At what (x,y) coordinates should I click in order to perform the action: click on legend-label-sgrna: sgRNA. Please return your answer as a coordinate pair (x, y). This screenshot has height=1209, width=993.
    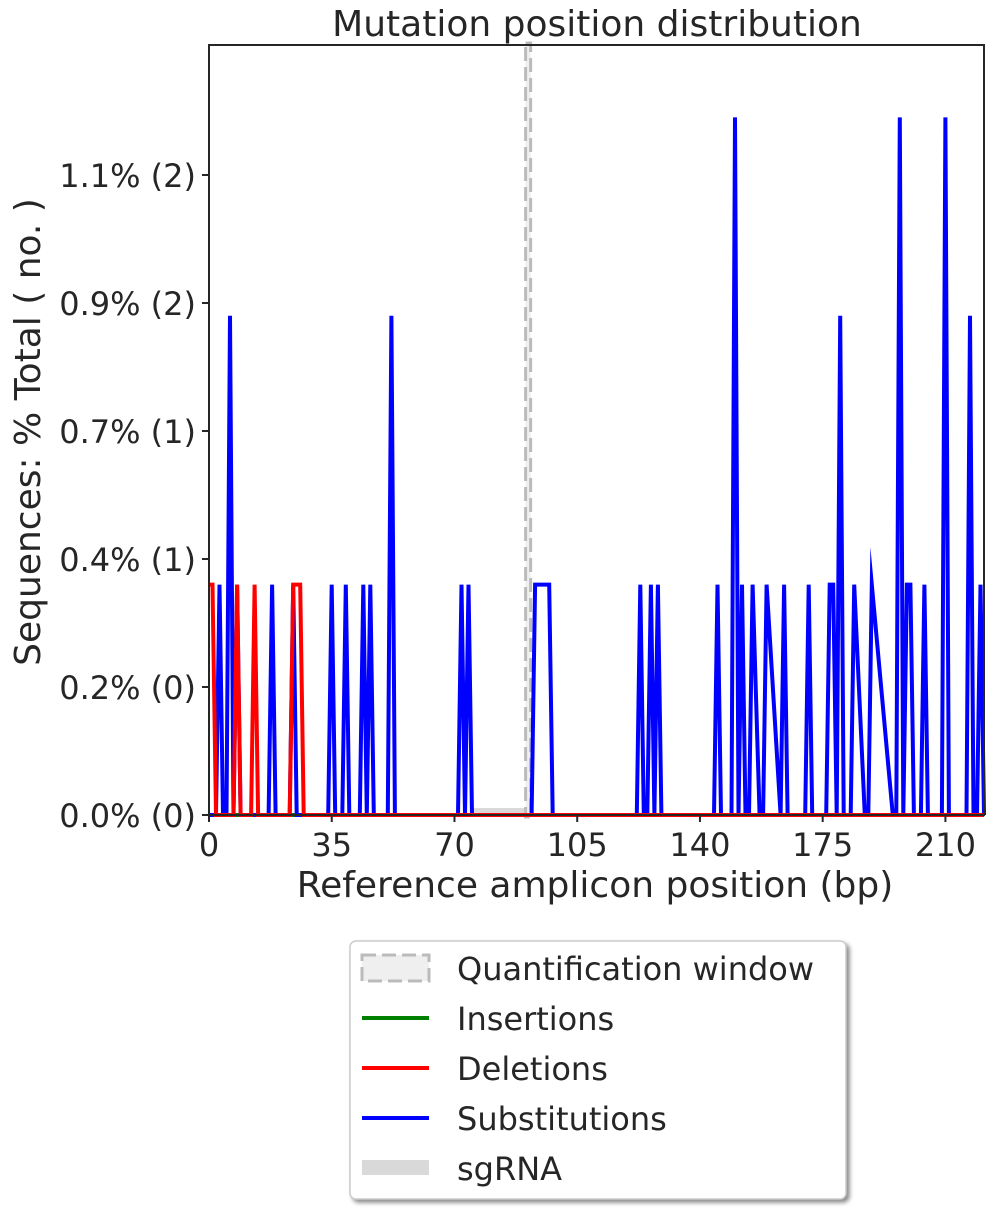
    Looking at the image, I should click on (509, 1169).